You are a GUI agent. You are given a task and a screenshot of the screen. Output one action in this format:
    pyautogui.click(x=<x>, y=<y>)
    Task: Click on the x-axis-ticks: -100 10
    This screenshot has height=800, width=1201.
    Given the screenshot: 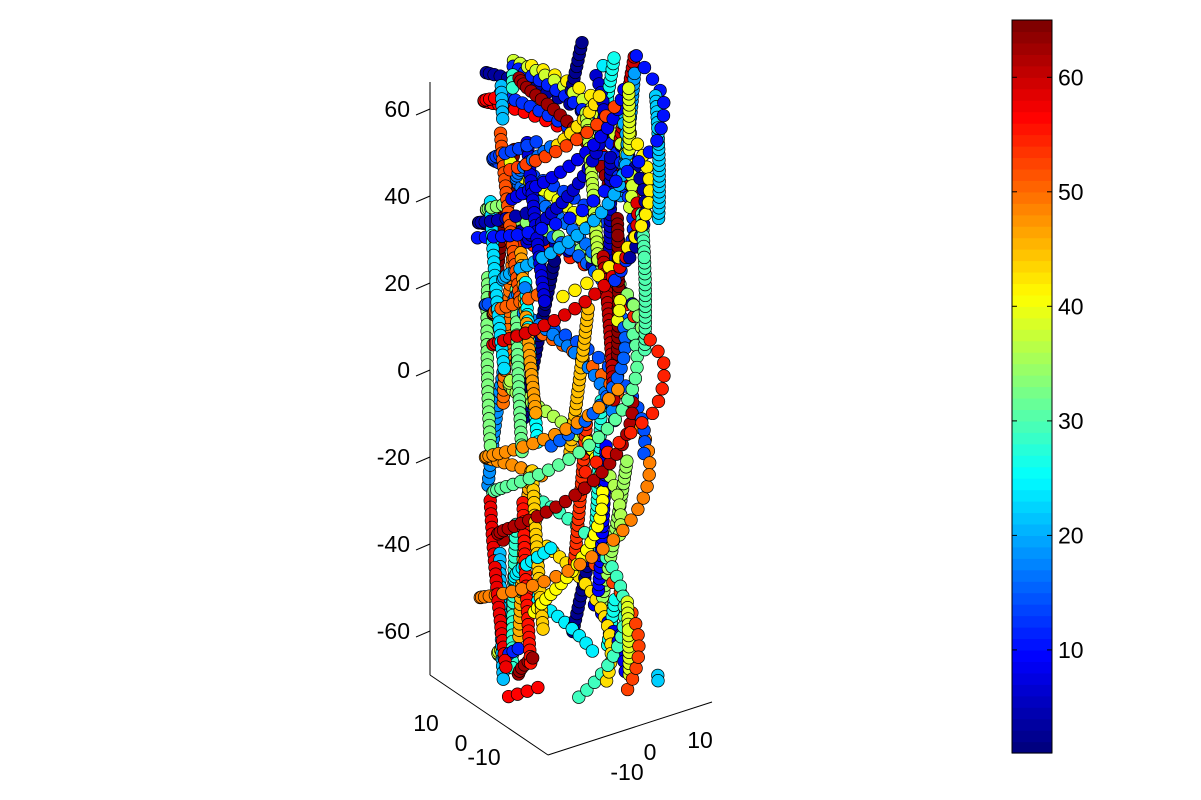 What is the action you would take?
    pyautogui.click(x=456, y=740)
    